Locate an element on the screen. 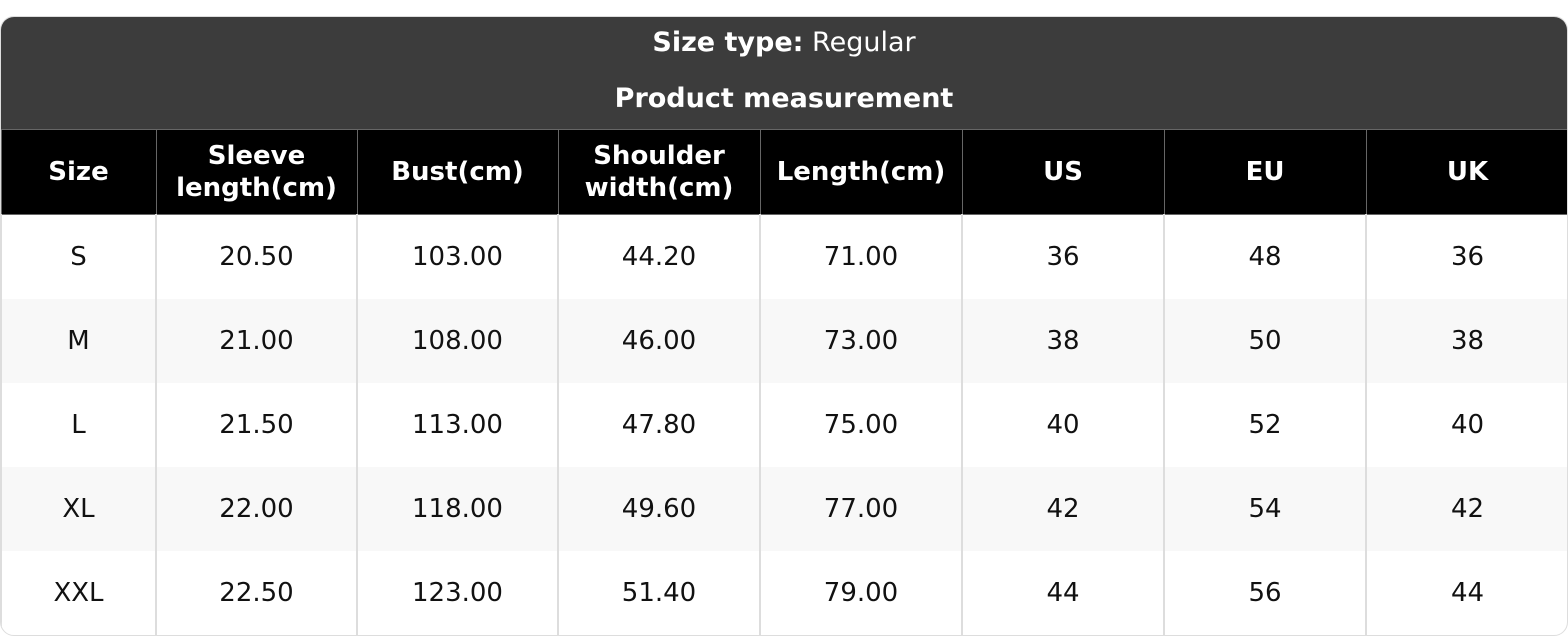  table-cell: 20.50 is located at coordinates (256, 256).